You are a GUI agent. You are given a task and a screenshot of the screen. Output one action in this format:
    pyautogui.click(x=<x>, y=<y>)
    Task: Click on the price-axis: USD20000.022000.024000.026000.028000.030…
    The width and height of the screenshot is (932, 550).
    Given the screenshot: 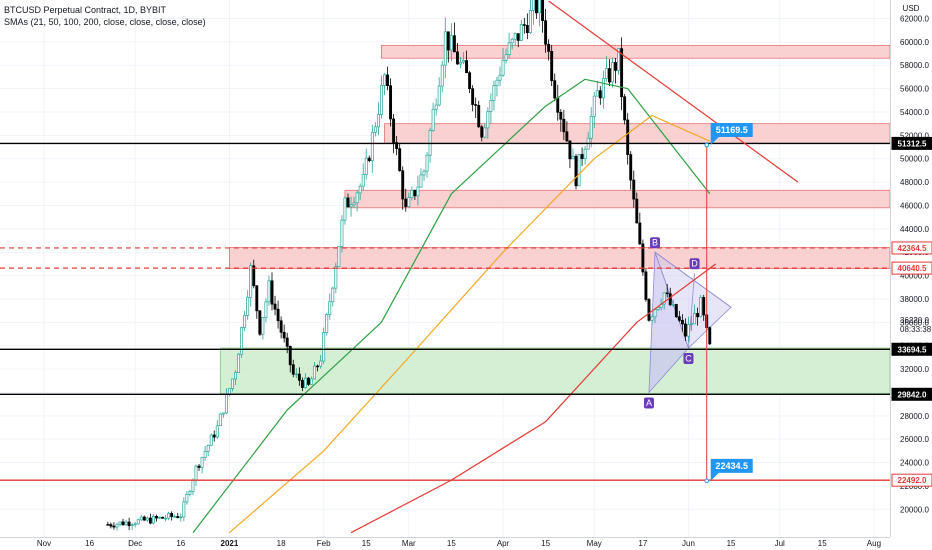 What is the action you would take?
    pyautogui.click(x=911, y=268)
    